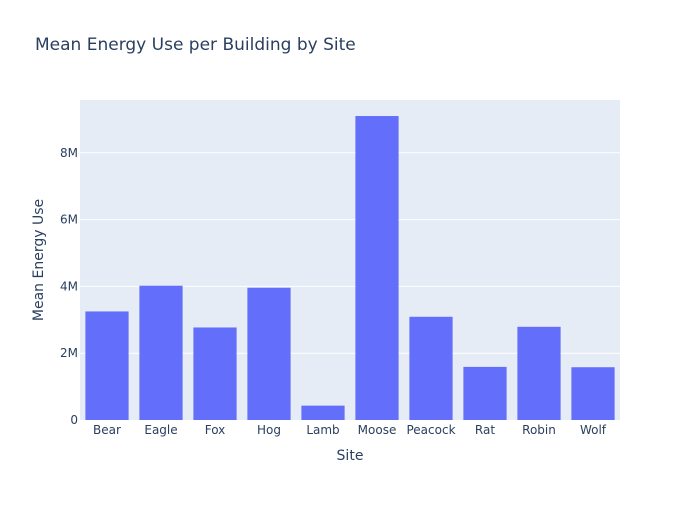 The height and width of the screenshot is (505, 700). I want to click on bar-bear, so click(107, 365).